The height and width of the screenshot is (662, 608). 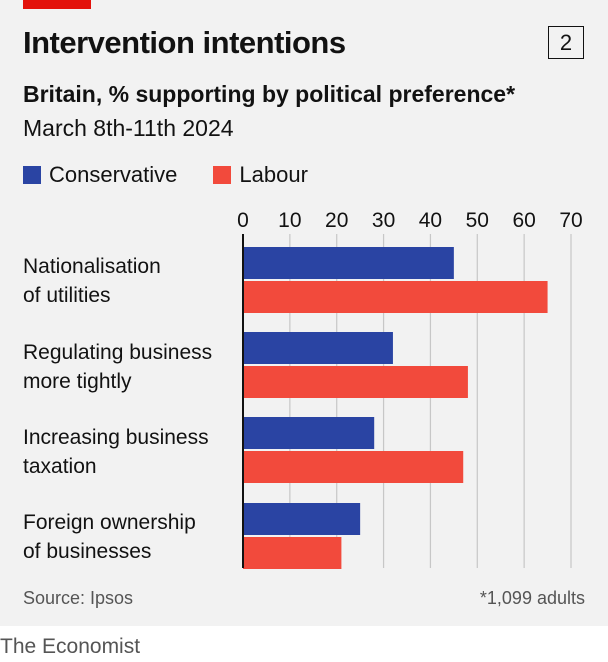 I want to click on x-tick-label: 70, so click(x=570, y=220).